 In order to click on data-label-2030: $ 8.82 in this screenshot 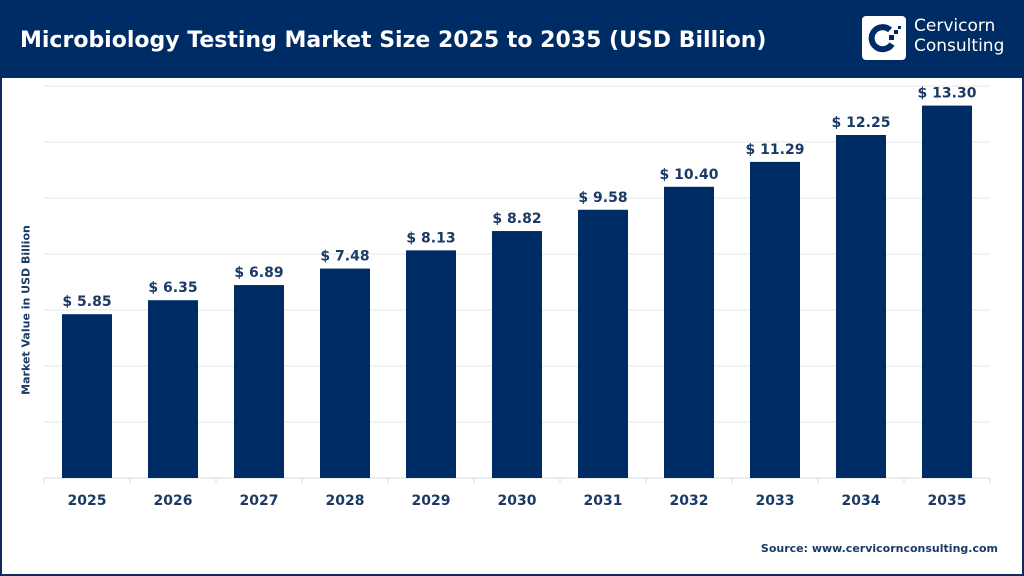, I will do `click(516, 219)`.